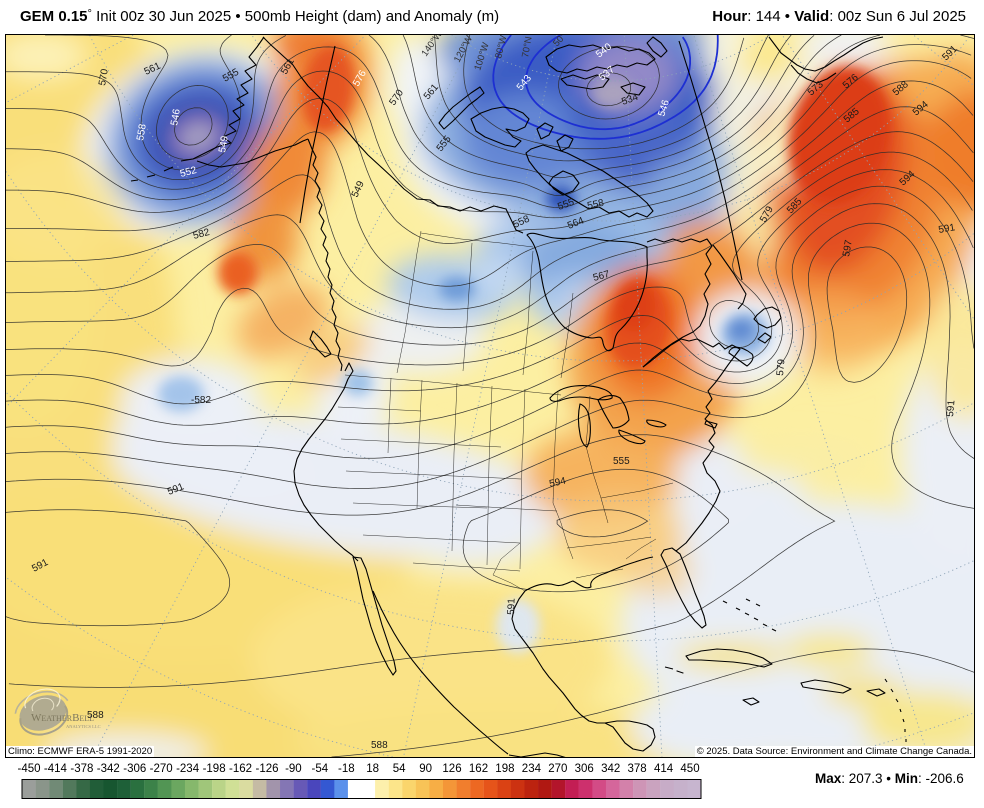 This screenshot has height=808, width=984. Describe the element at coordinates (557, 483) in the screenshot. I see `svg-text: 594` at that location.